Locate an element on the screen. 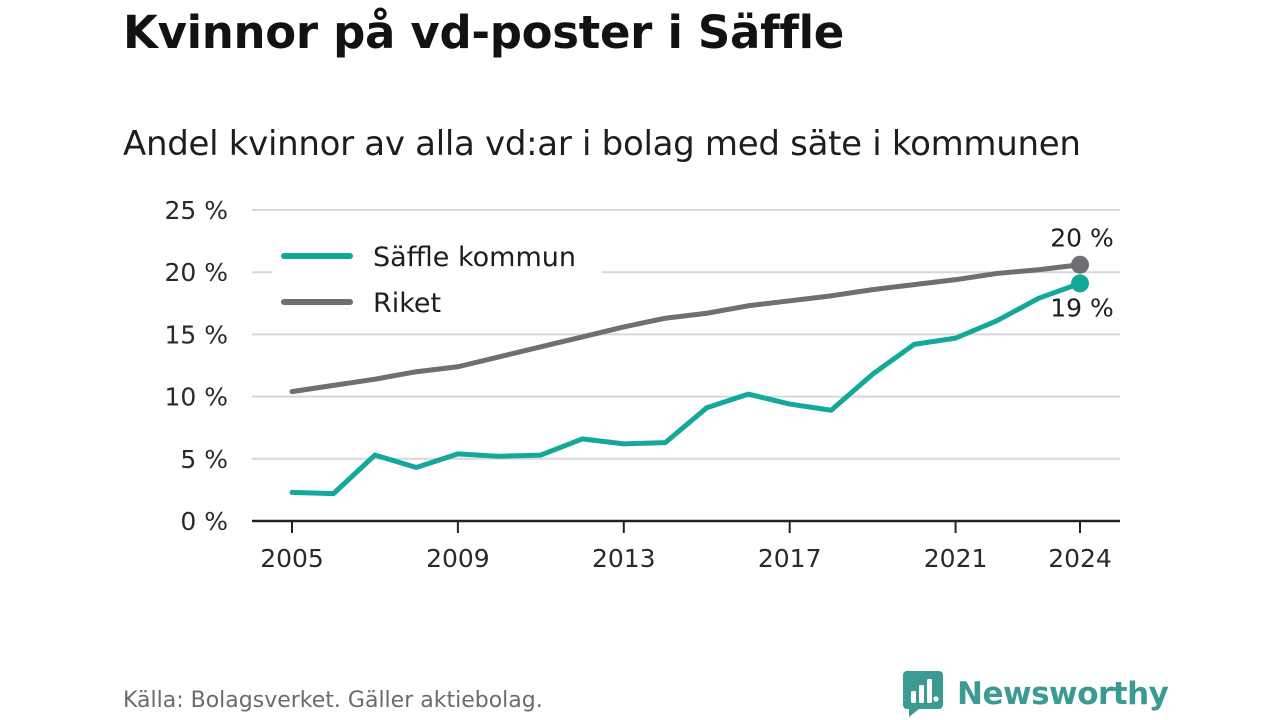  newsworthy-logo: Newsworthy is located at coordinates (1036, 694).